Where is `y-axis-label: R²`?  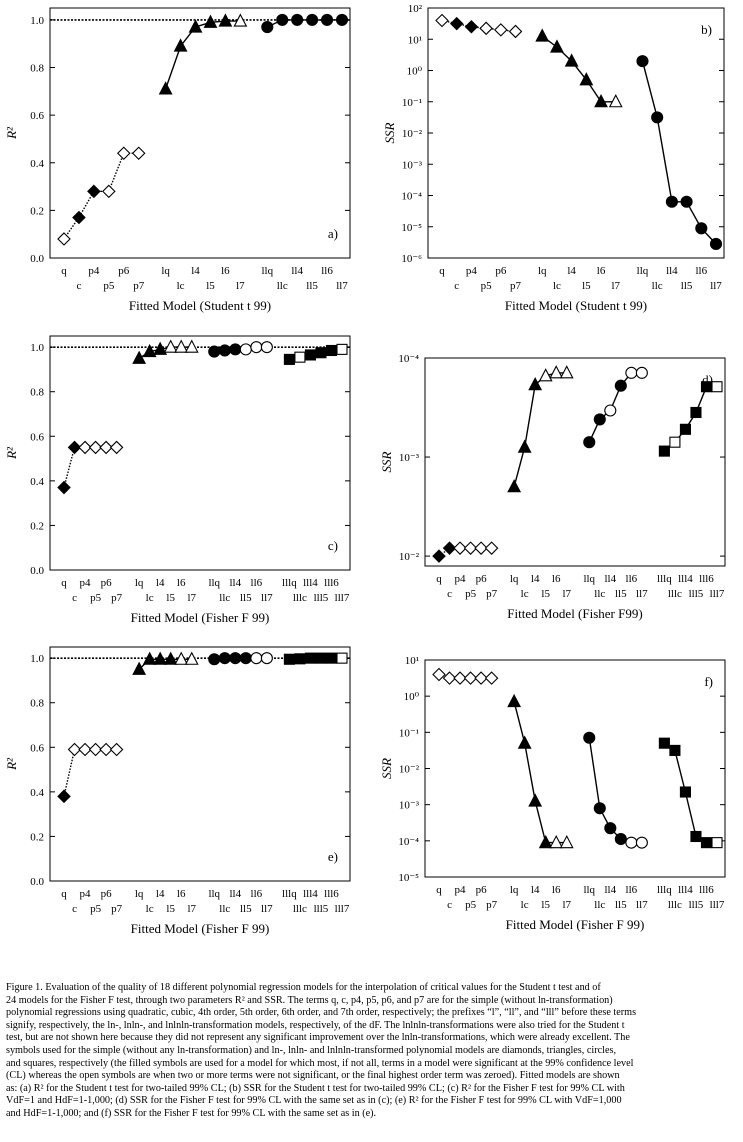
y-axis-label: R² is located at coordinates (11, 453).